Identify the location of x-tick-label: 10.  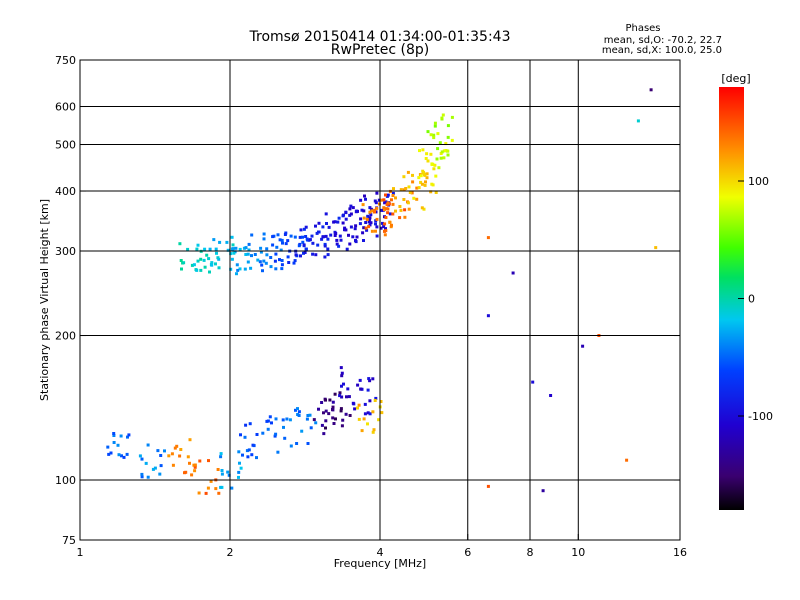
(578, 552).